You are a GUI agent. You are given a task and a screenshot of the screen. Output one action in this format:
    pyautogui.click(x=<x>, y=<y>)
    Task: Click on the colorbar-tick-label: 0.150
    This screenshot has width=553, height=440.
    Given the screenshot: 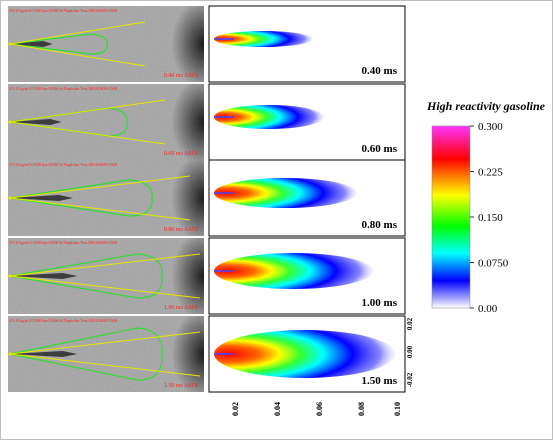 What is the action you would take?
    pyautogui.click(x=490, y=218)
    